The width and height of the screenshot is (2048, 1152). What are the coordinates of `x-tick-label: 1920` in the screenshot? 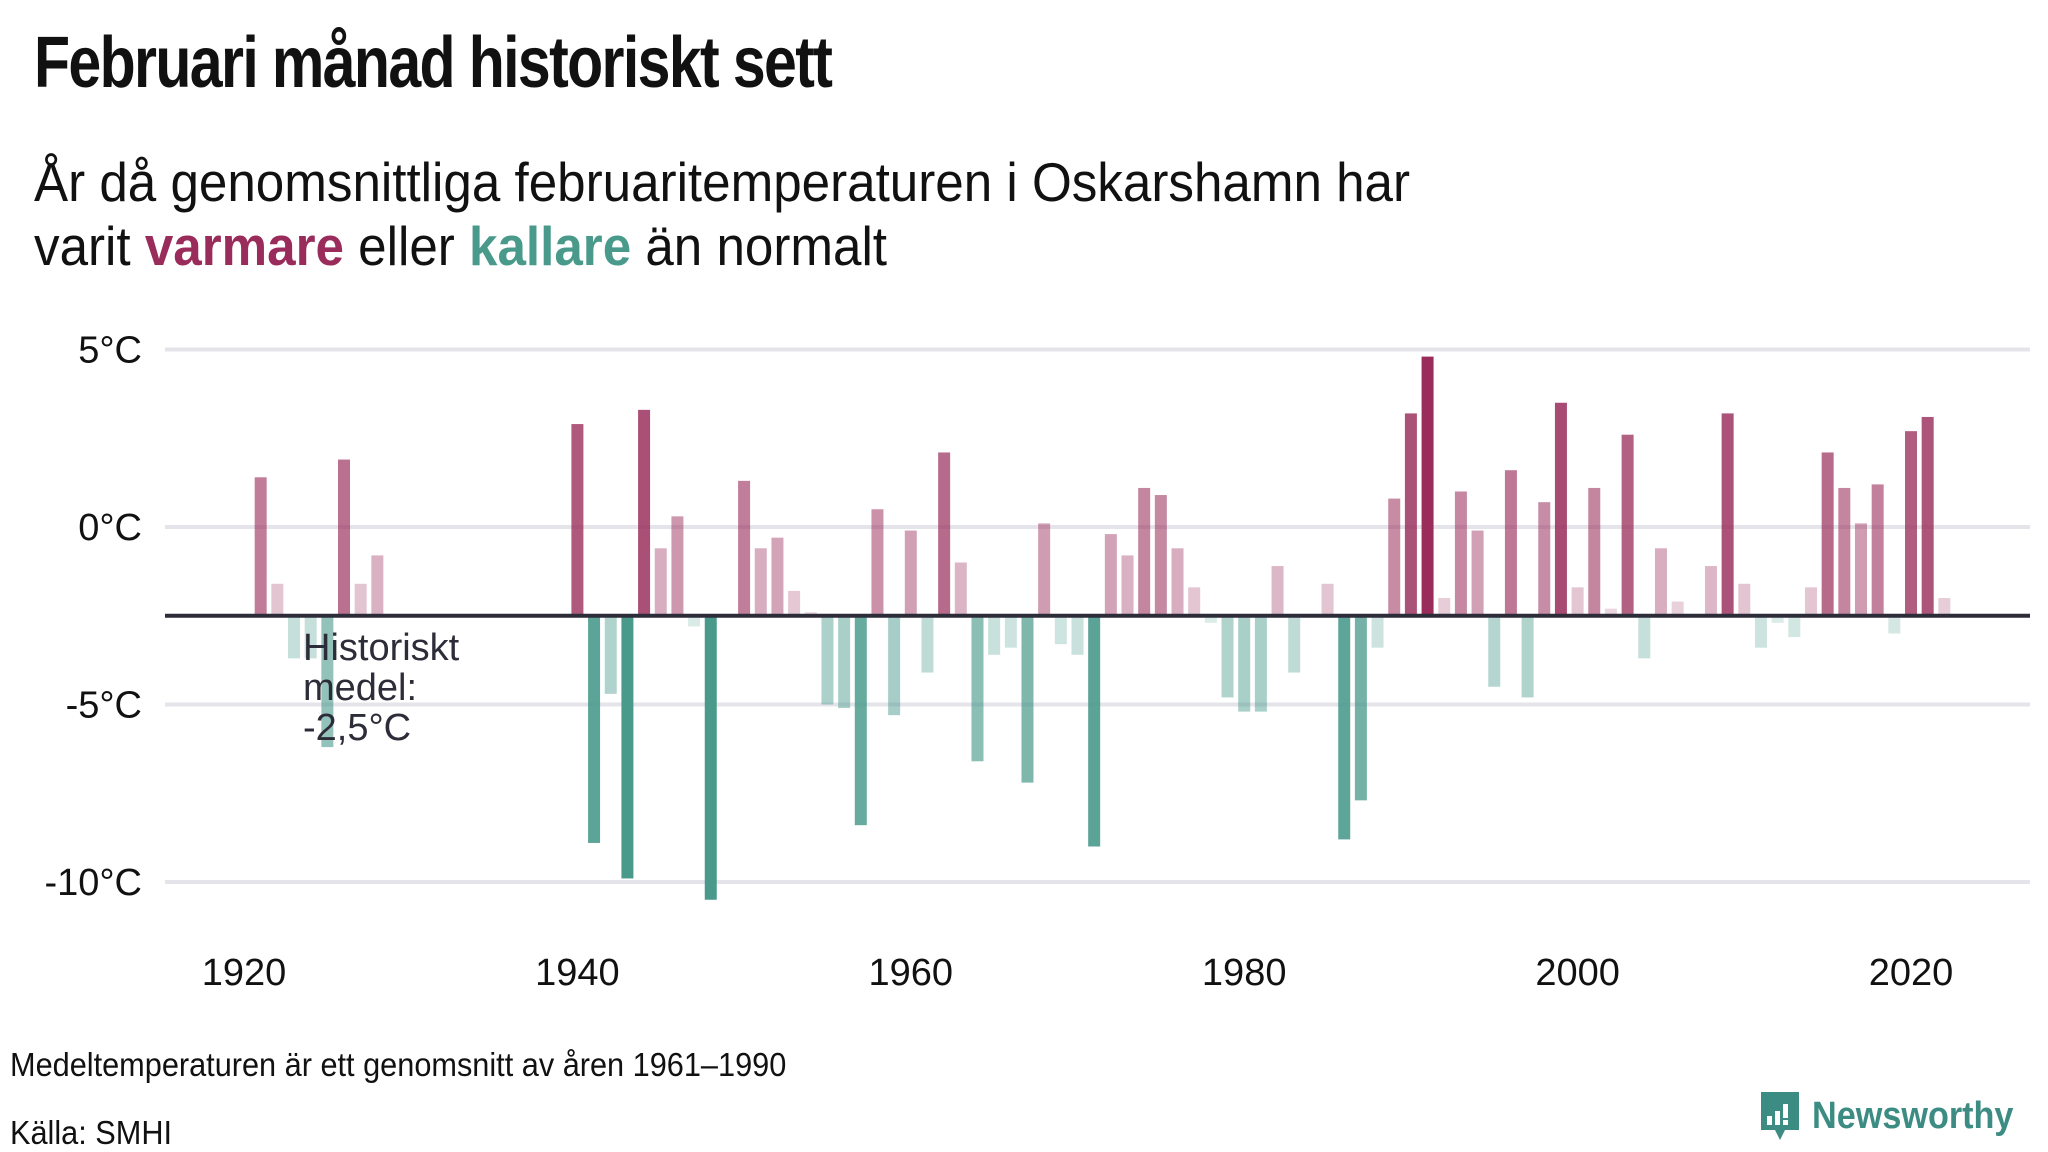 It's located at (244, 973).